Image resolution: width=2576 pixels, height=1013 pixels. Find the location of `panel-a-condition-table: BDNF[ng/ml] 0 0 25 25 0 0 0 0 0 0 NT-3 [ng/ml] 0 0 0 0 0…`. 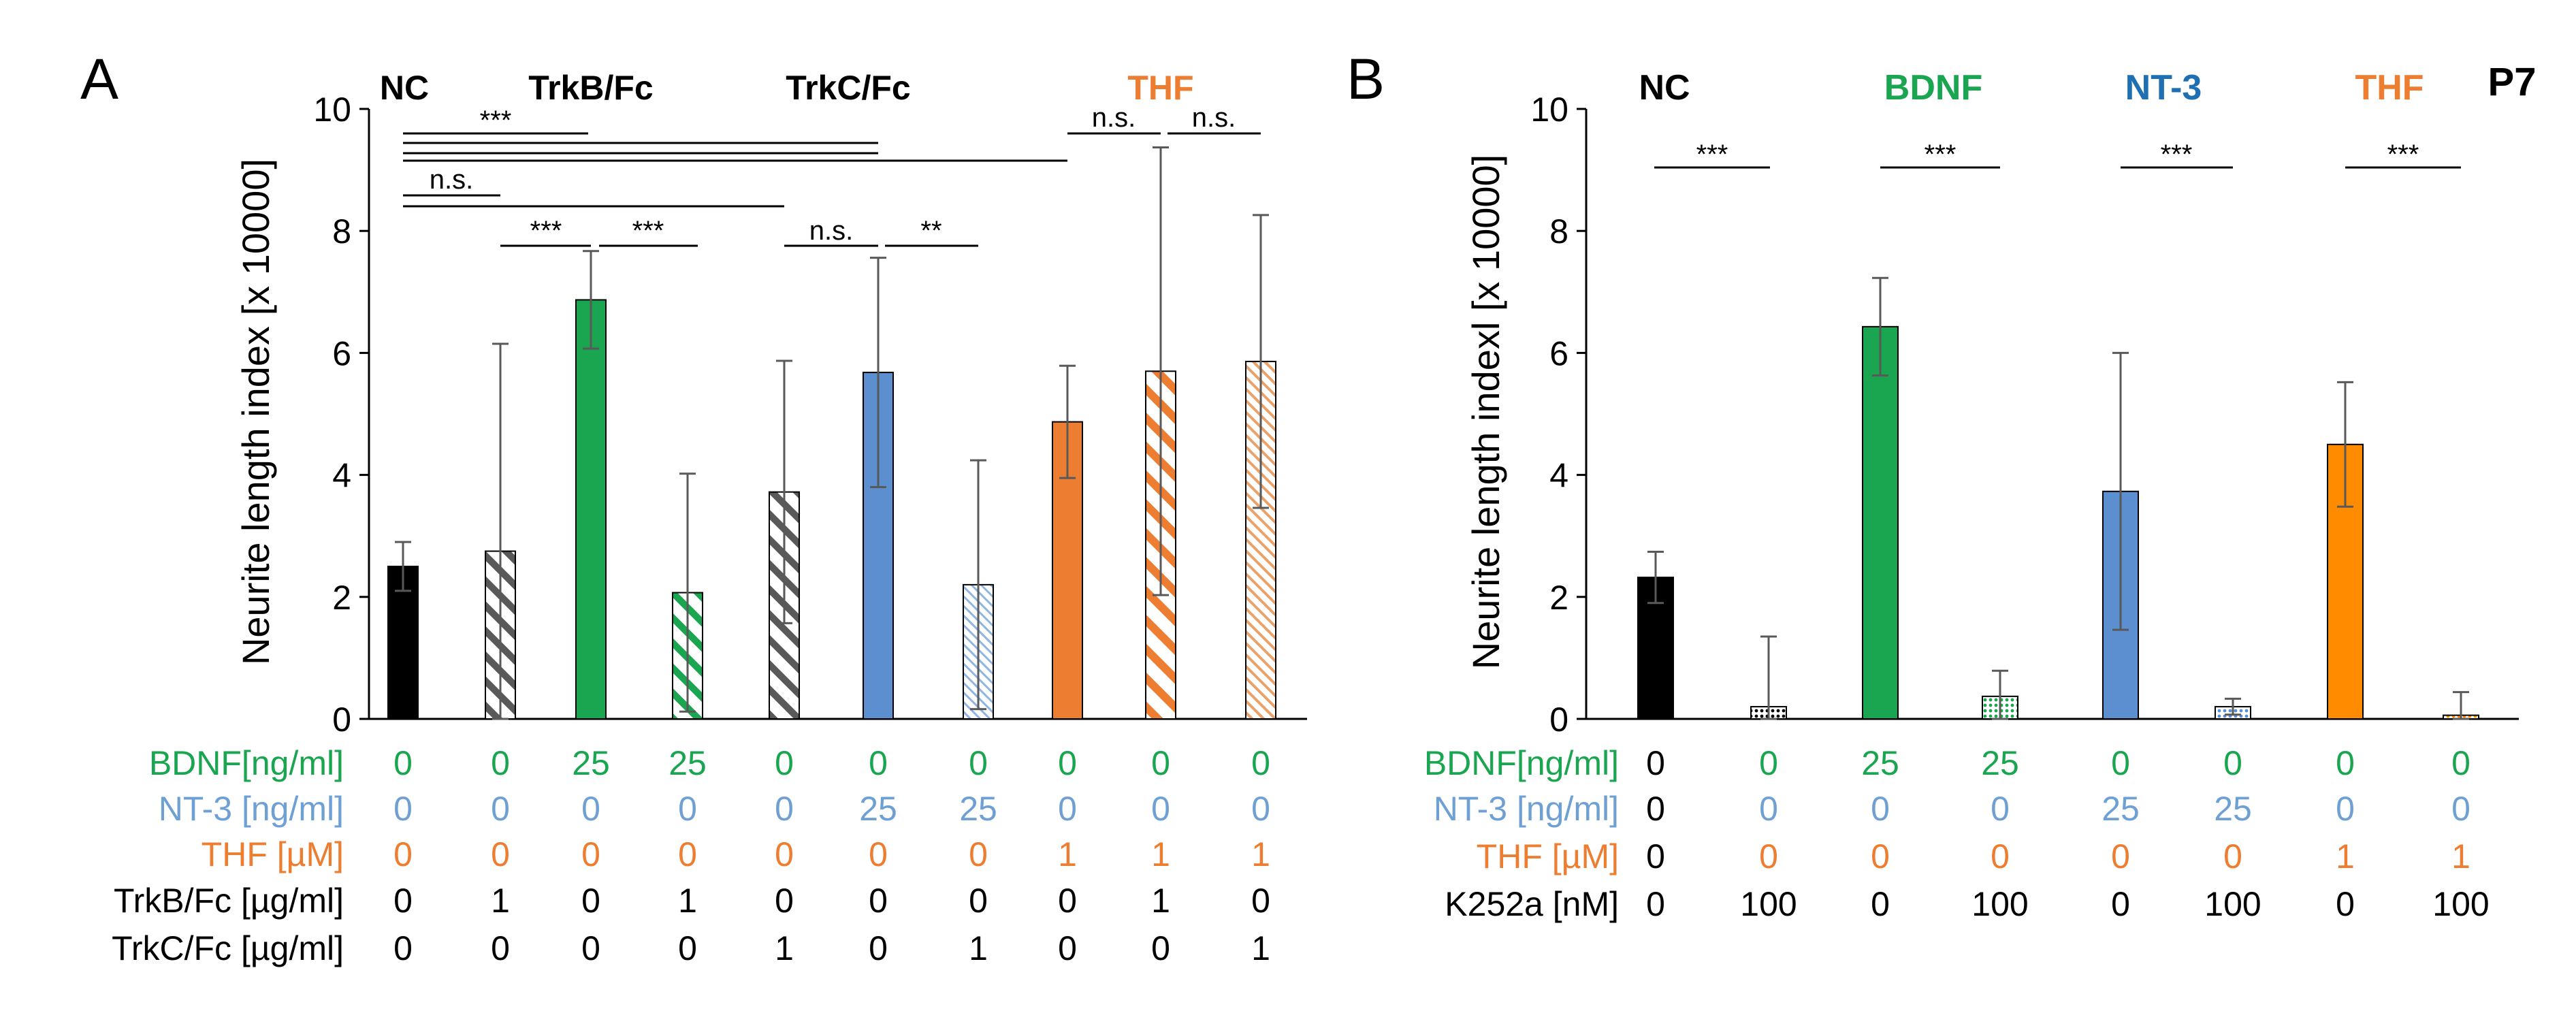

panel-a-condition-table: BDNF[ng/ml] 0 0 25 25 0 0 0 0 0 0 NT-3 [ng/ml] 0 0 0 0 0… is located at coordinates (691, 855).